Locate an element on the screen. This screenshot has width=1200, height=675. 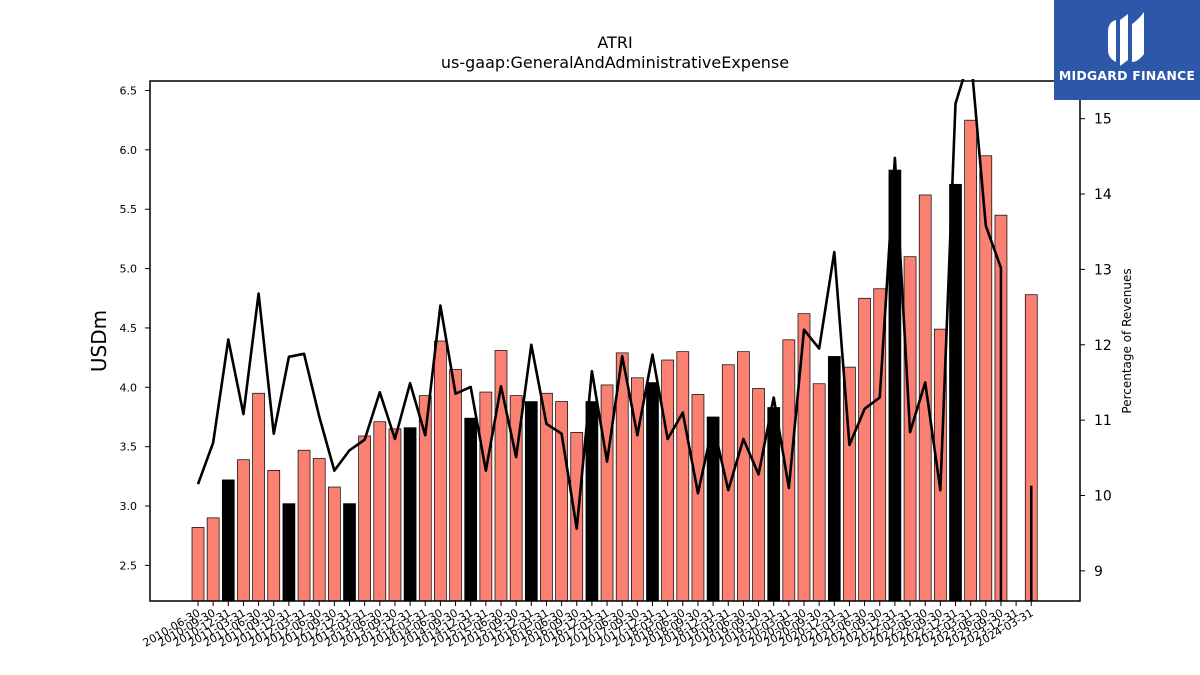
y2-tick-label: 11 is located at coordinates (1103, 421).